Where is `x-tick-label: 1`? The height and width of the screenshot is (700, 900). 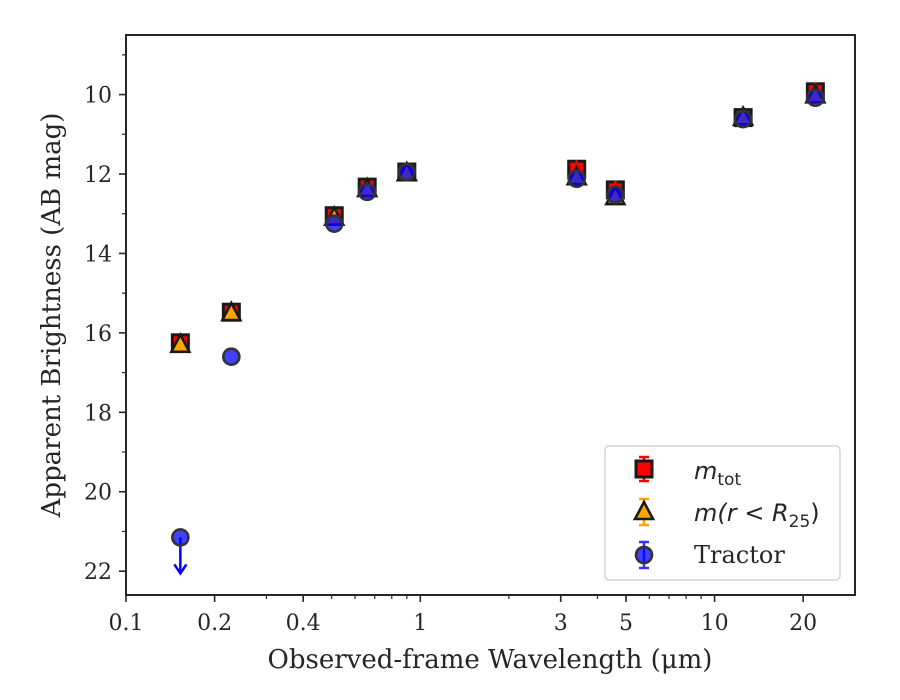 x-tick-label: 1 is located at coordinates (420, 623).